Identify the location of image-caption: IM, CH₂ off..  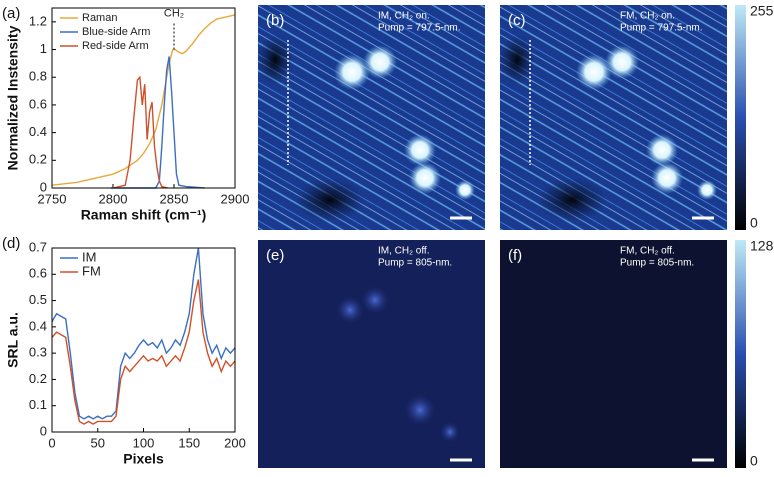
(403, 251).